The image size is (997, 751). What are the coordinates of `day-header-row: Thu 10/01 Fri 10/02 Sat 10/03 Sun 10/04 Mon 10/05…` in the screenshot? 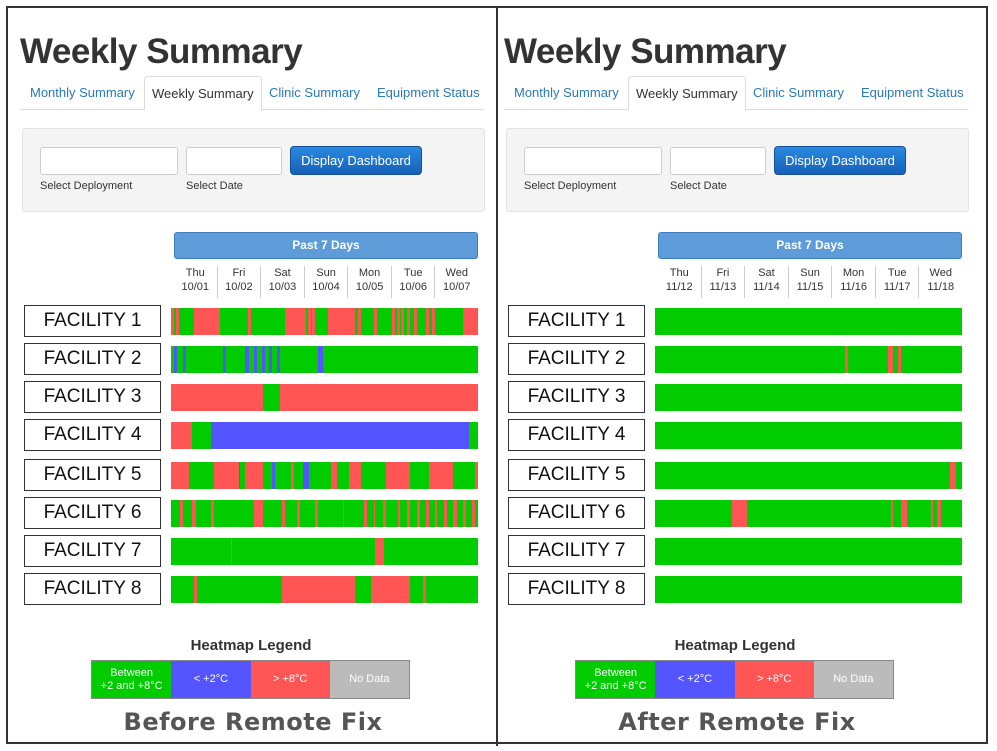 It's located at (326, 282).